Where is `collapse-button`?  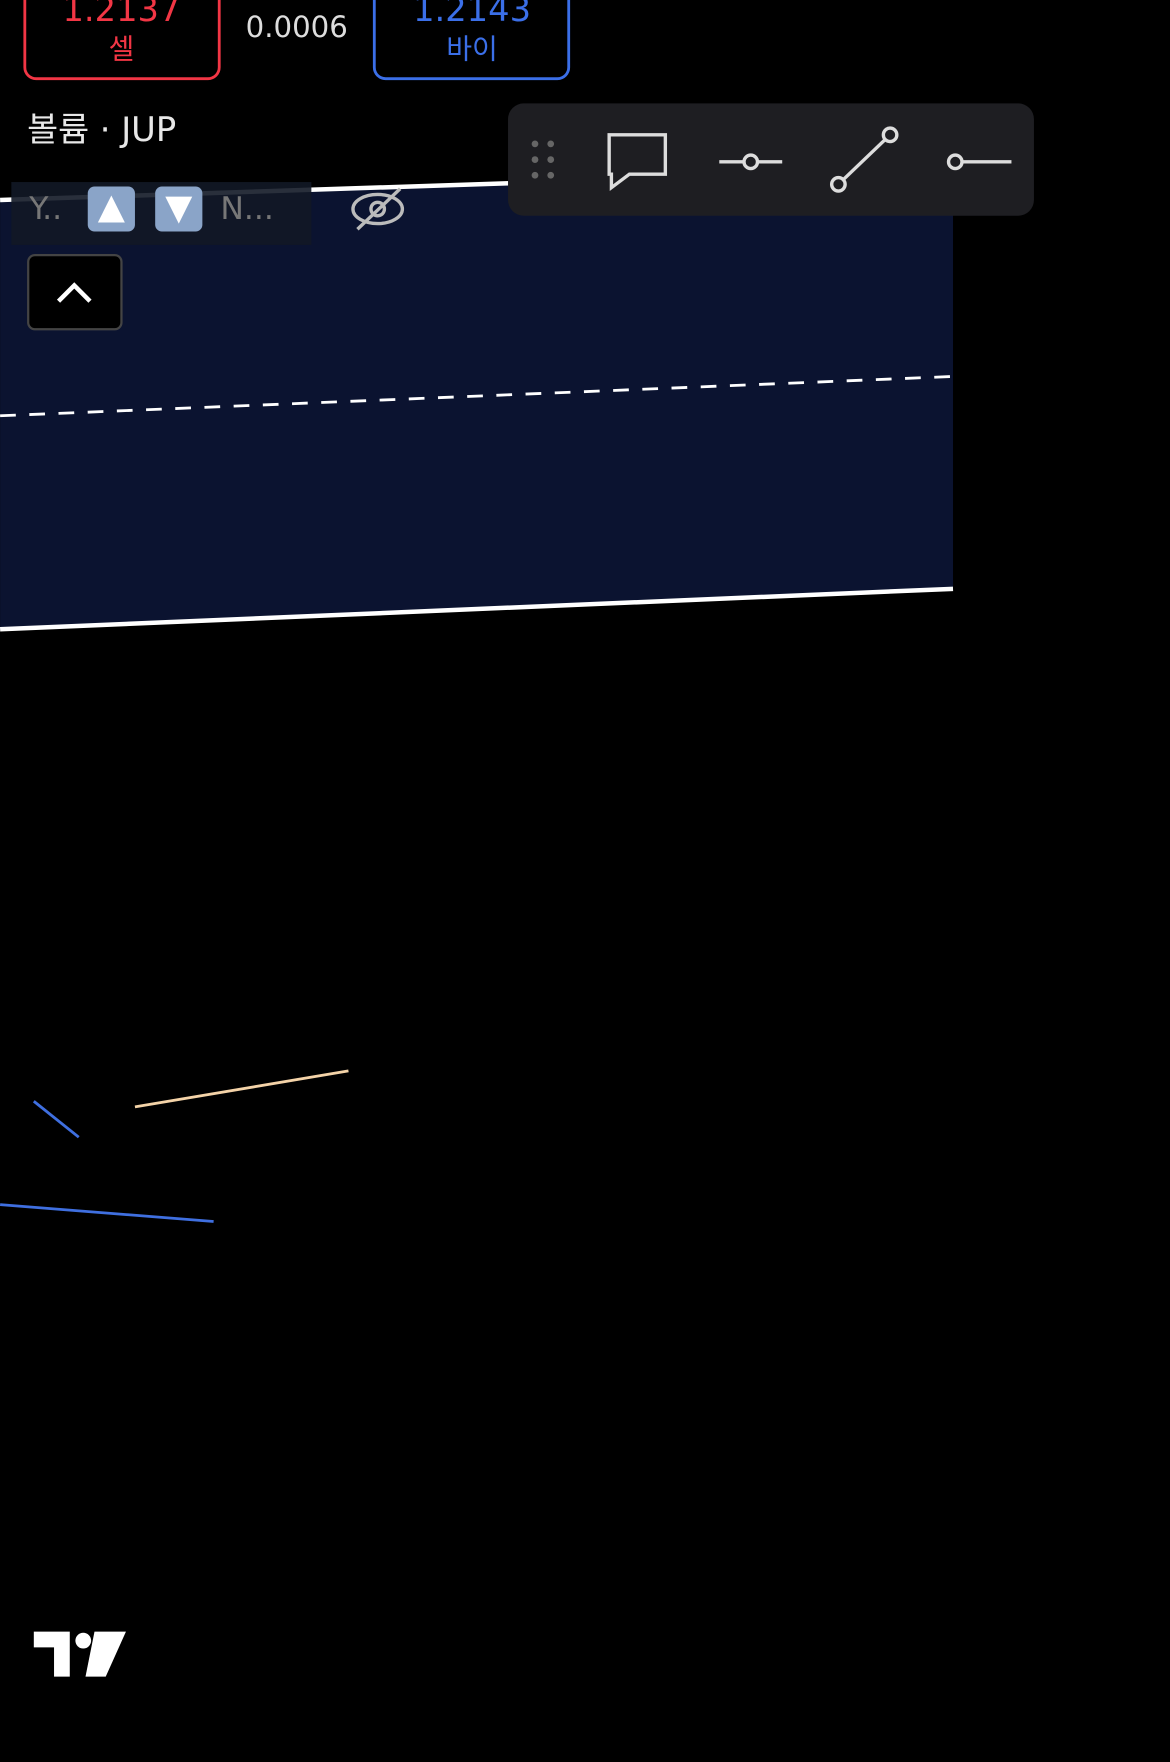 collapse-button is located at coordinates (75, 292).